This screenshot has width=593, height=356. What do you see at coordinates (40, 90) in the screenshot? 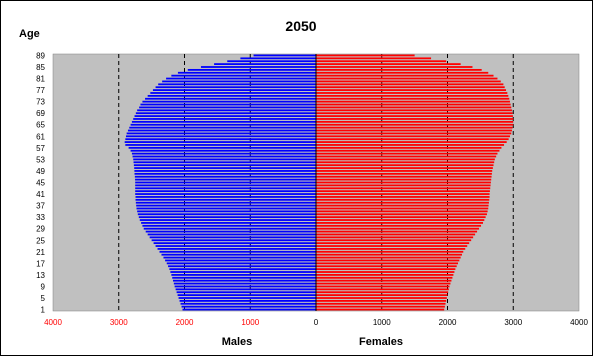
I see `y-tick-label: 77` at bounding box center [40, 90].